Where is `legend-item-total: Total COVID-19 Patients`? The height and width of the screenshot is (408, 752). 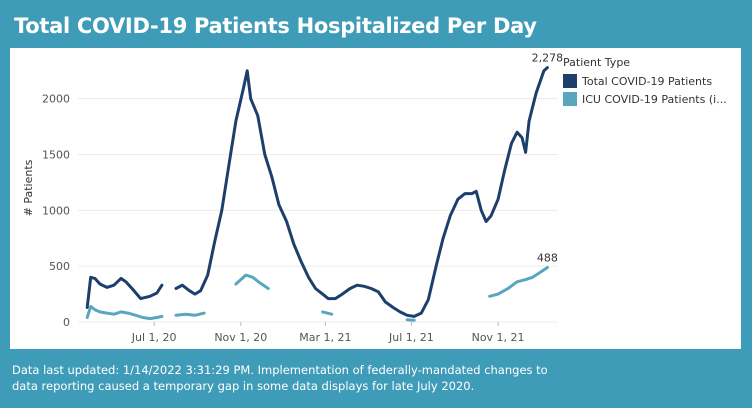
legend-item-total: Total COVID-19 Patients is located at coordinates (650, 81).